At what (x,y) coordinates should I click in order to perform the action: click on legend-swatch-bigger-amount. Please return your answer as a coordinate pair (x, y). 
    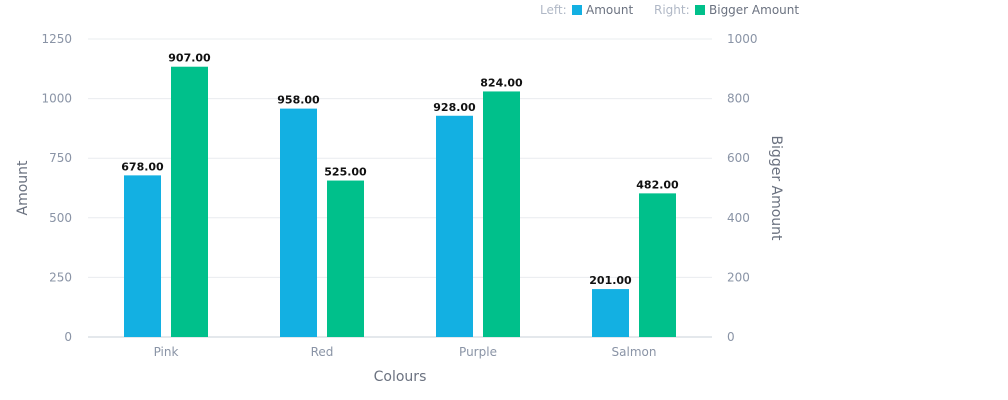
    Looking at the image, I should click on (700, 10).